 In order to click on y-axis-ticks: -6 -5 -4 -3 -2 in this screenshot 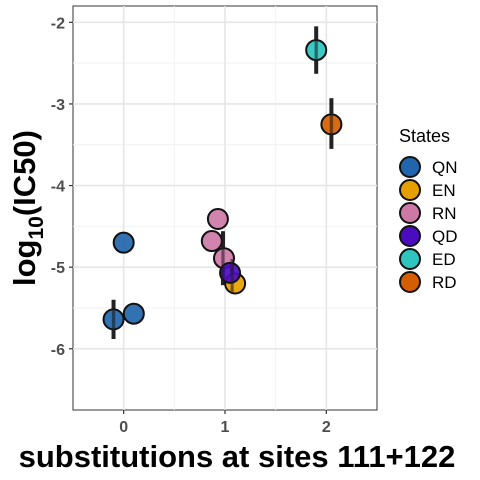, I will do `click(62, 187)`.